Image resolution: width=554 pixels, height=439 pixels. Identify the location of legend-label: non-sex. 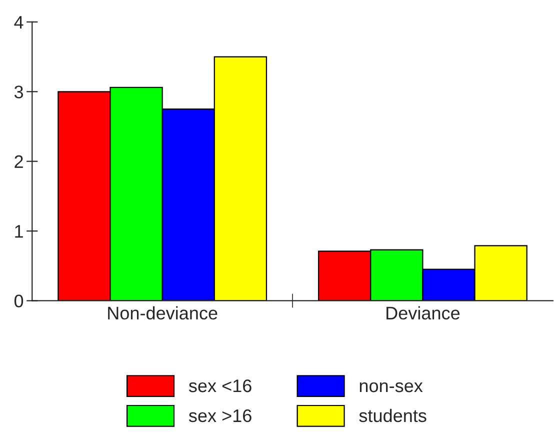
(391, 387).